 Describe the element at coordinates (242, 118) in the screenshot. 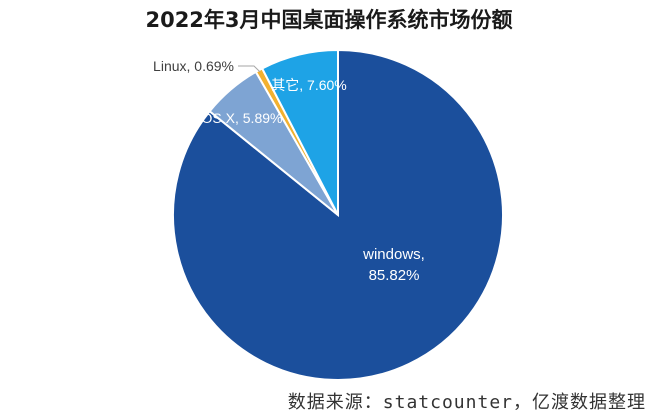

I see `slice-label-osx: OS X, 5.89%` at that location.